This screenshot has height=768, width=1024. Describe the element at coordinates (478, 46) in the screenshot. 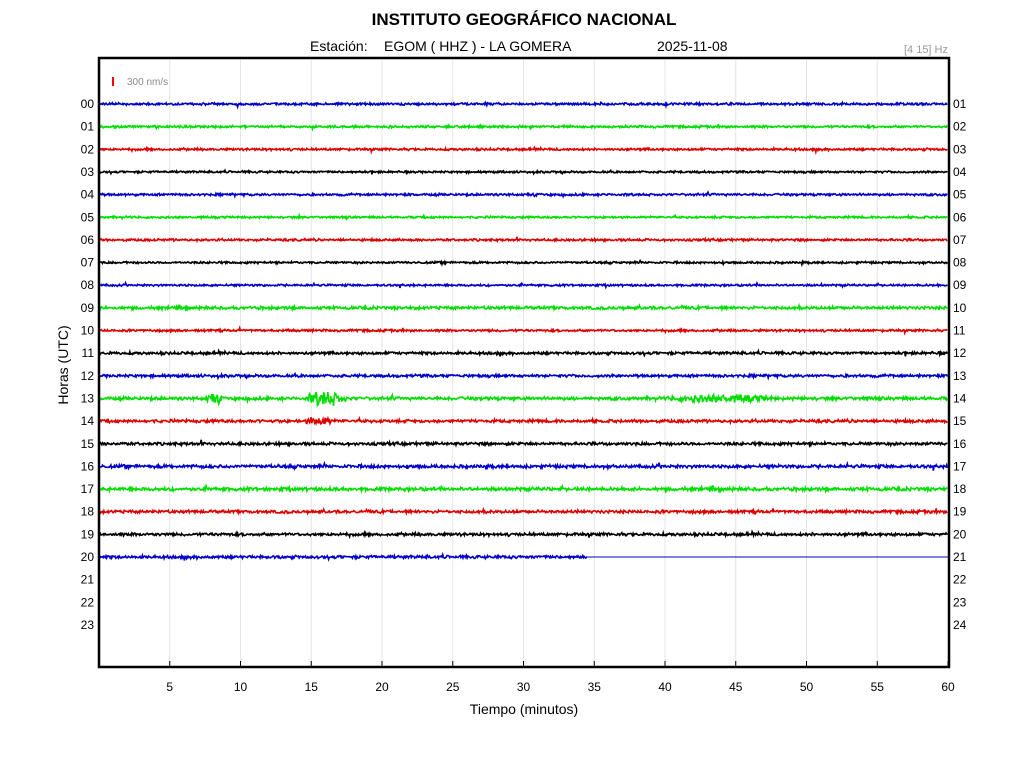

I see `station-name: EGOM ( HHZ ) - LA GOMERA` at that location.